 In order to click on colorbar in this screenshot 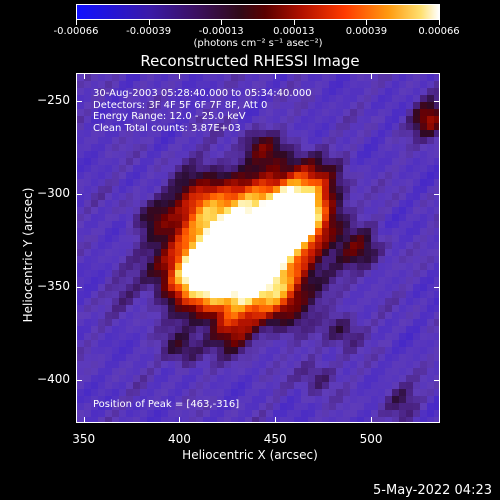, I will do `click(258, 12)`.